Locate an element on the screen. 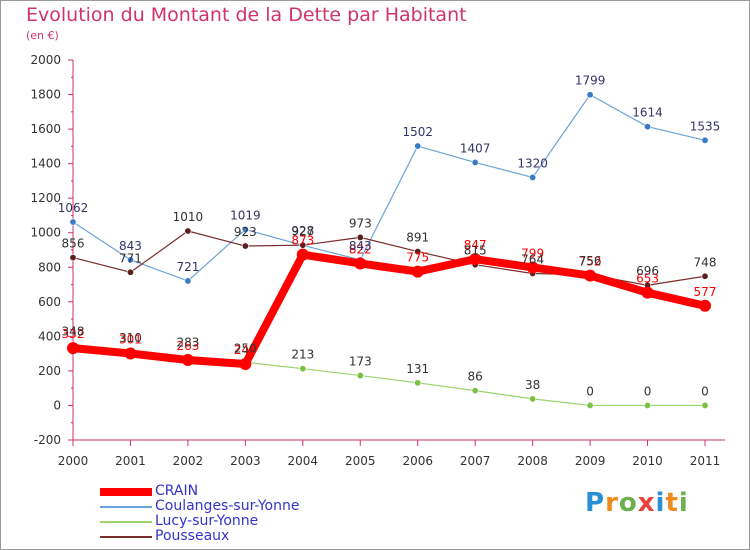 Image resolution: width=750 pixels, height=550 pixels. data-label: 748 is located at coordinates (705, 262).